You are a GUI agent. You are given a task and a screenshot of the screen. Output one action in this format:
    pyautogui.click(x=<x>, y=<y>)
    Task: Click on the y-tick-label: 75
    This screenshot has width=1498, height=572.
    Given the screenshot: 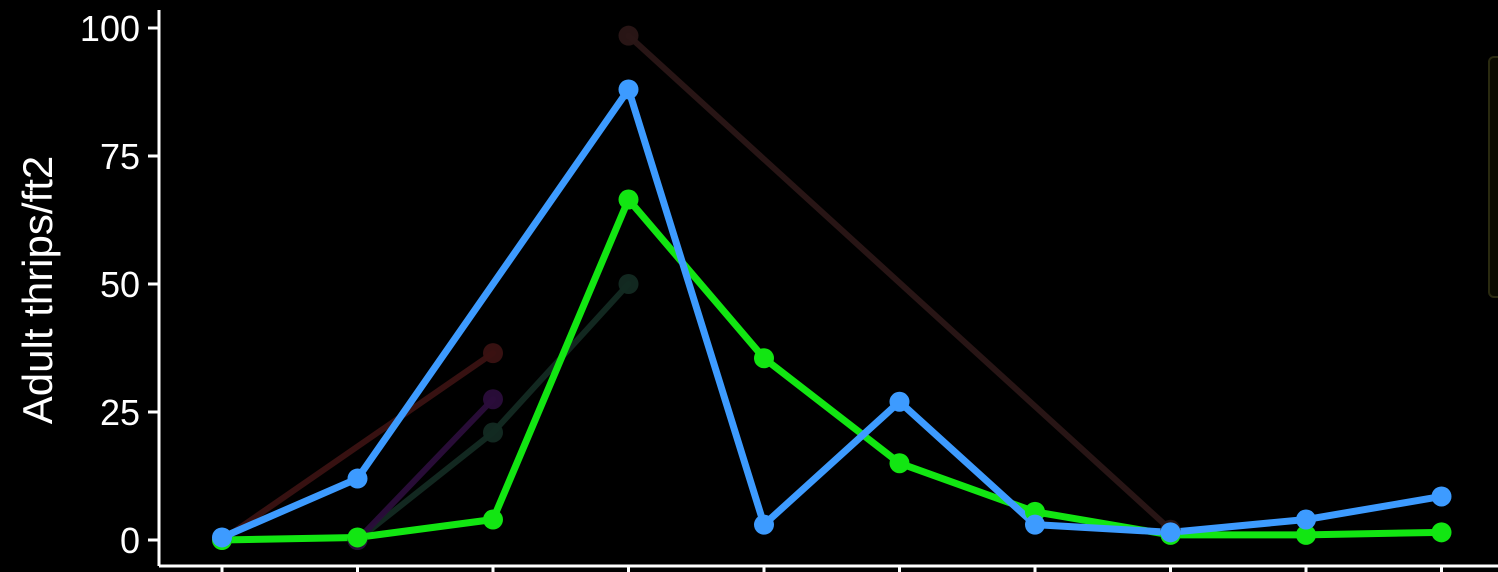 What is the action you would take?
    pyautogui.click(x=120, y=156)
    